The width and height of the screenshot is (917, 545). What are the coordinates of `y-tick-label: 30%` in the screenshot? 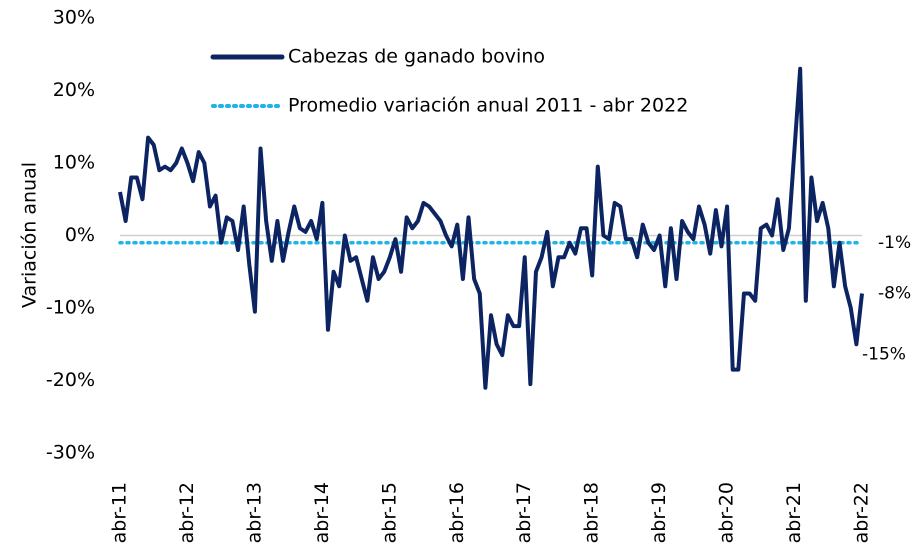 It's located at (74, 18).